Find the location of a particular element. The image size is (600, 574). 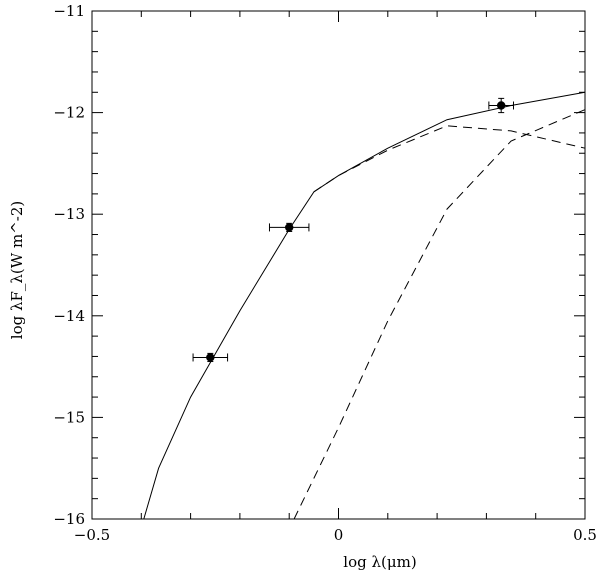

y-tick-label: −13 is located at coordinates (69, 214).